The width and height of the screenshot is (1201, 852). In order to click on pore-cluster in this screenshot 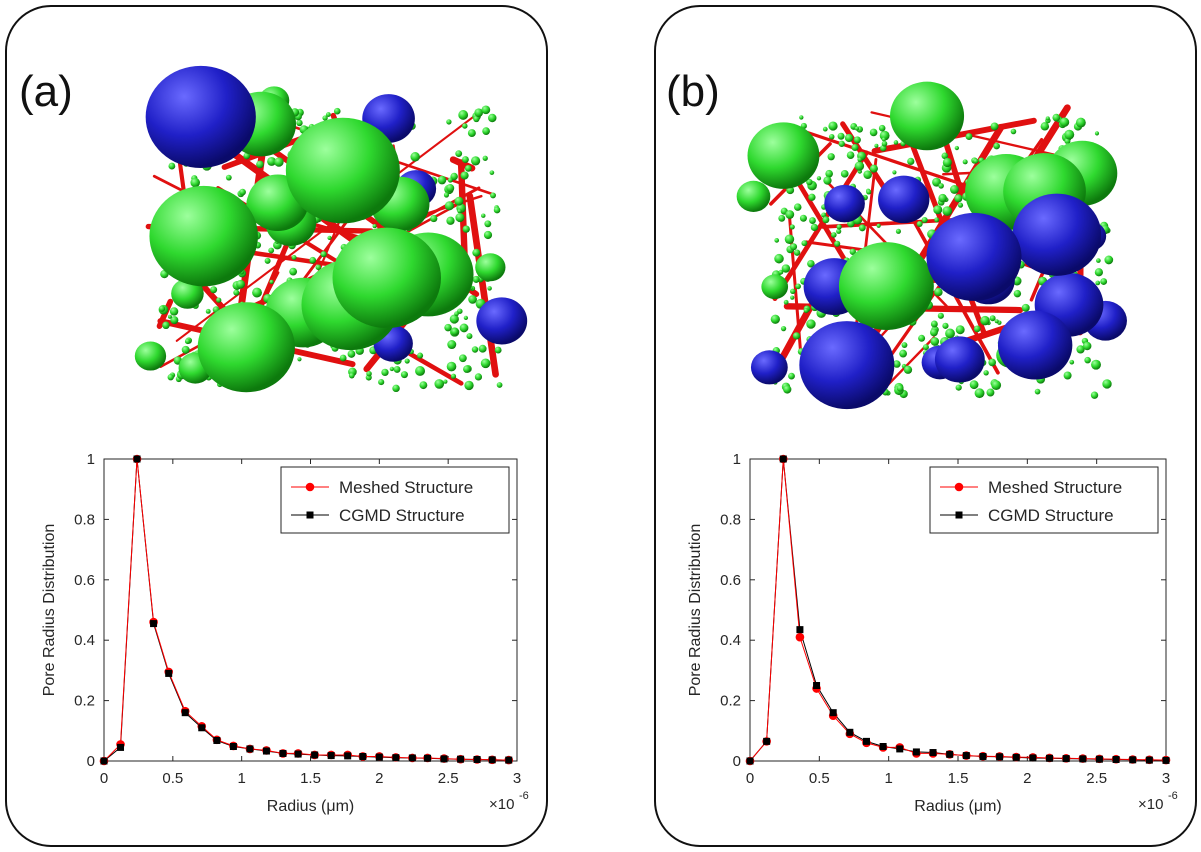, I will do `click(331, 229)`.